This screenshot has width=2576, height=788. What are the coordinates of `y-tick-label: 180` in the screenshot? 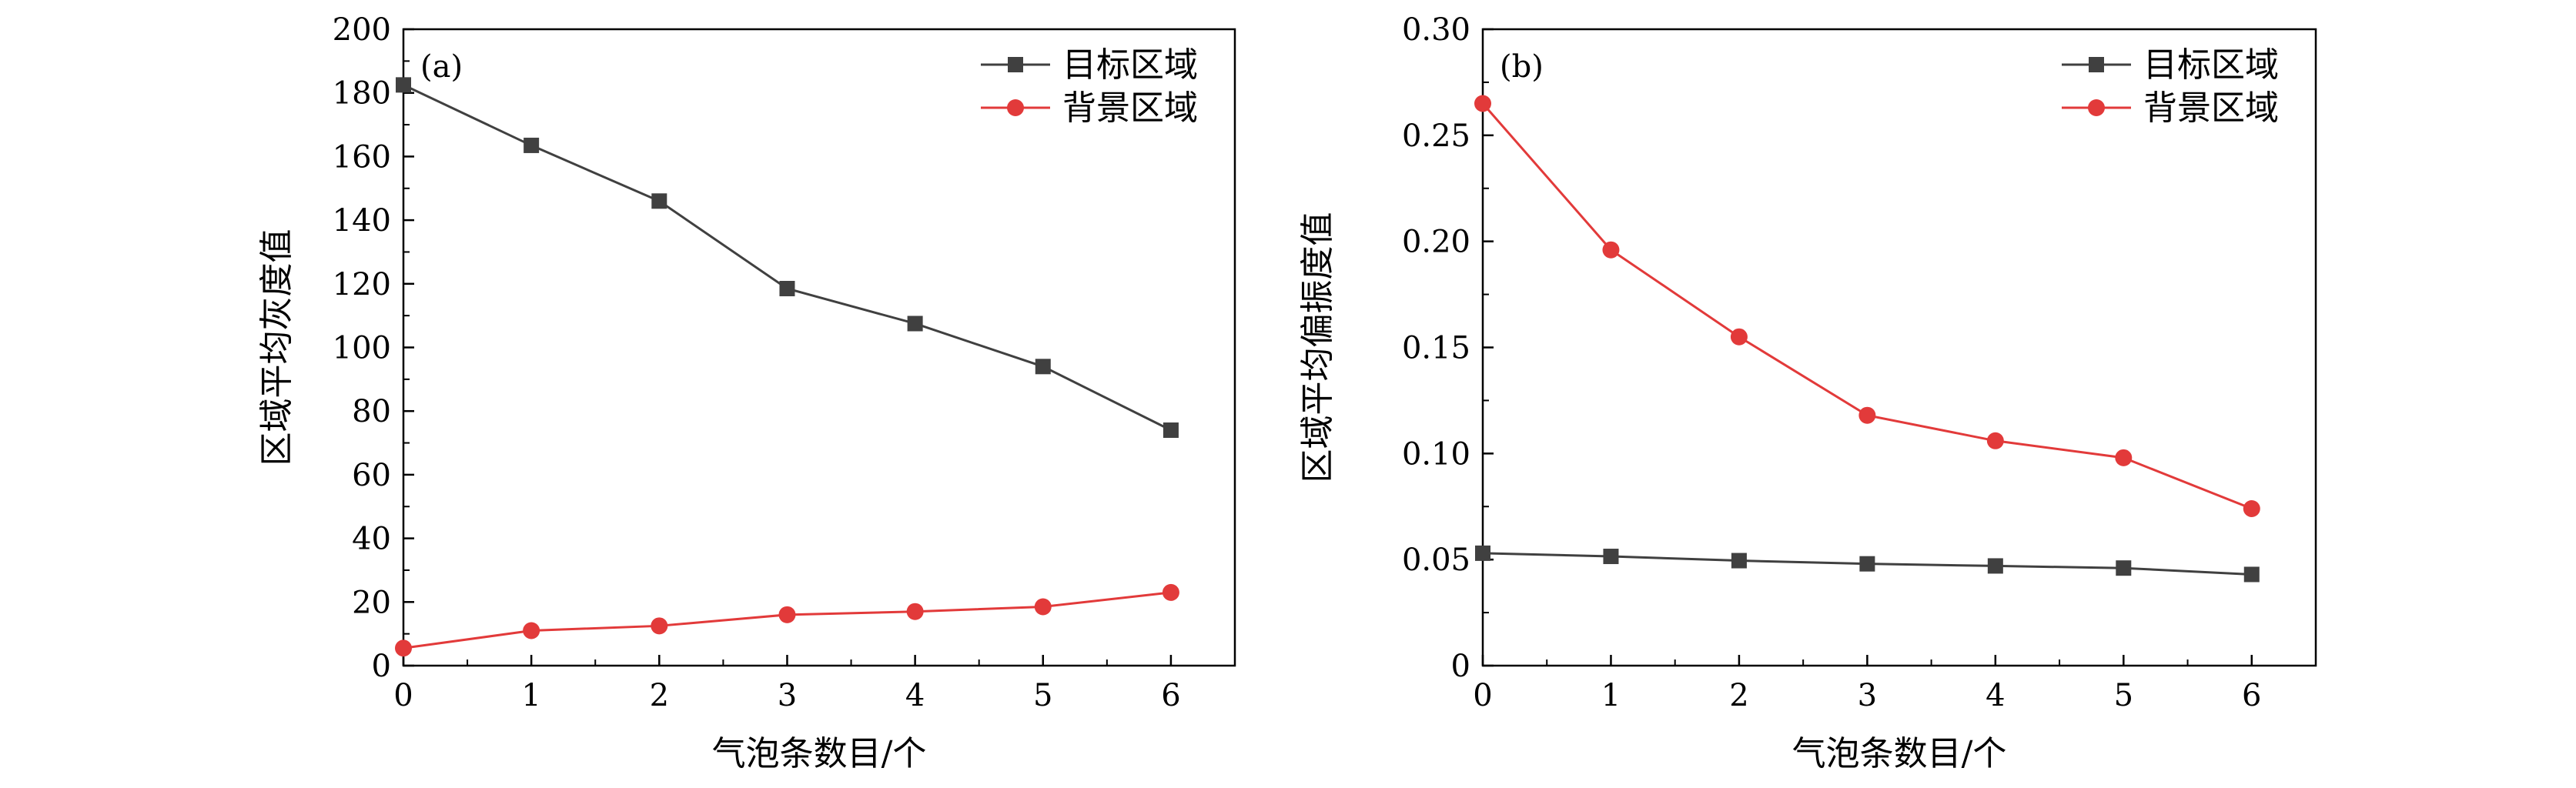 It's located at (362, 94).